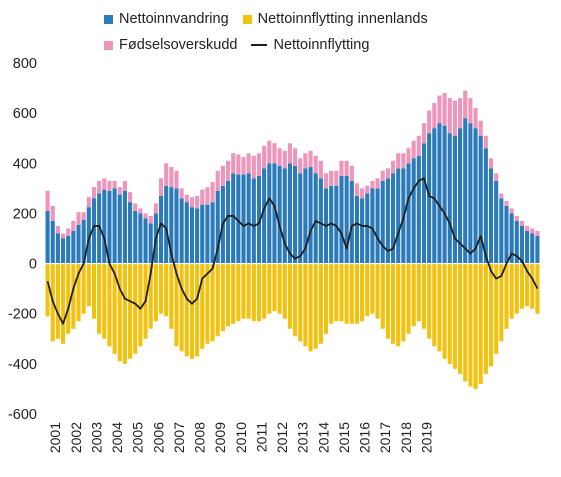  I want to click on x-tick-label: 2006, so click(158, 437).